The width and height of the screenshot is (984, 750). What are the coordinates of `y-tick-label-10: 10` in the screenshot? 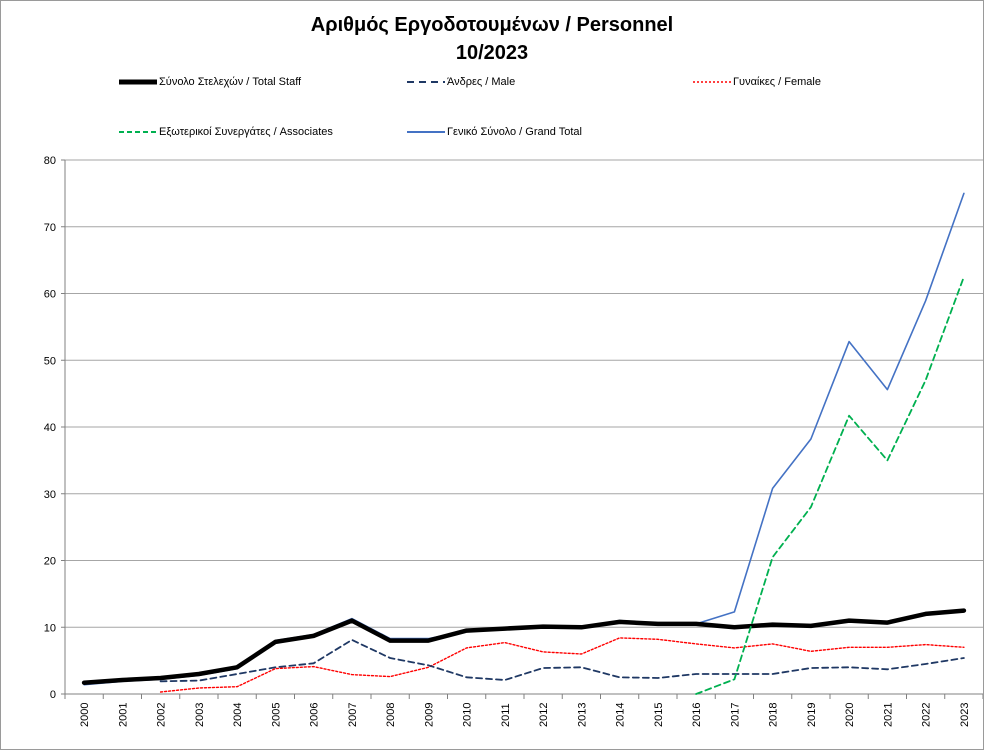 It's located at (50, 628).